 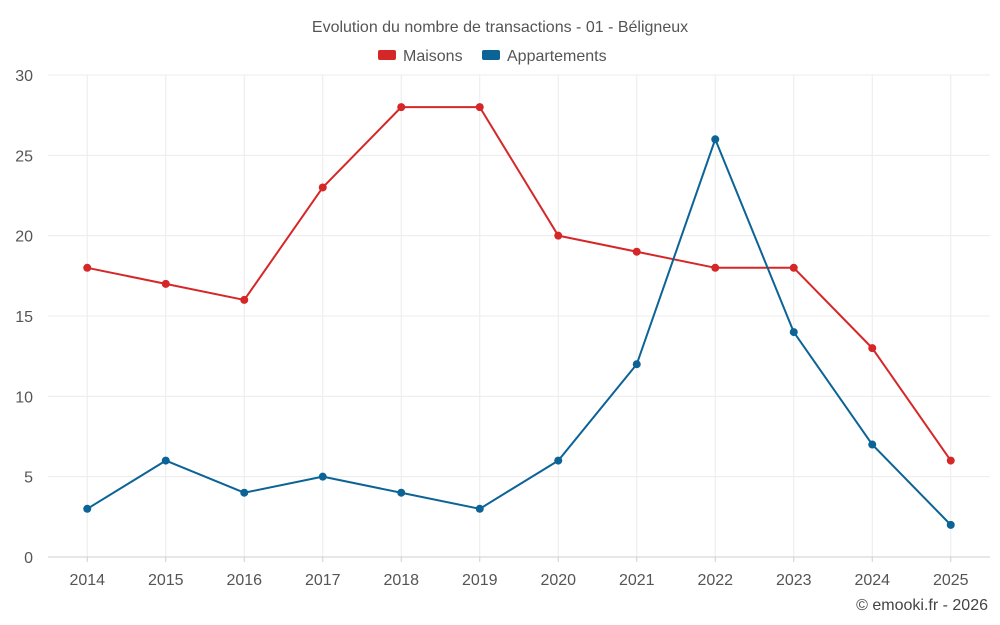 What do you see at coordinates (557, 56) in the screenshot?
I see `legend-label-appartements: Appartements` at bounding box center [557, 56].